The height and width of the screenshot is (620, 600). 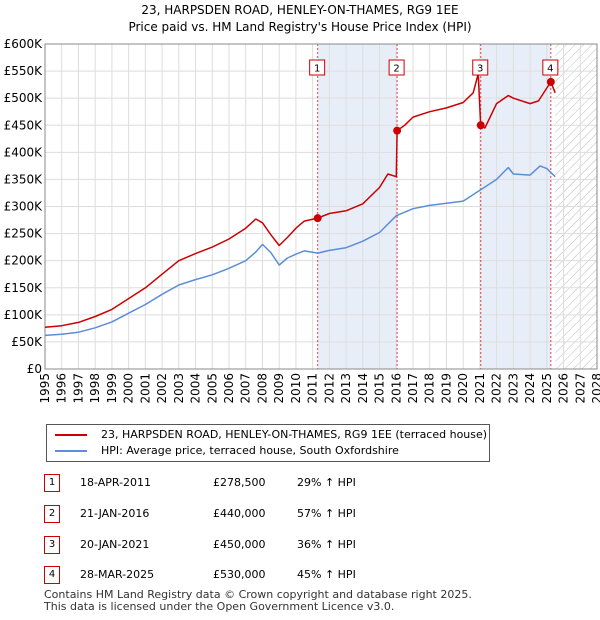 What do you see at coordinates (229, 388) in the screenshot?
I see `x-tick-label: 2006` at bounding box center [229, 388].